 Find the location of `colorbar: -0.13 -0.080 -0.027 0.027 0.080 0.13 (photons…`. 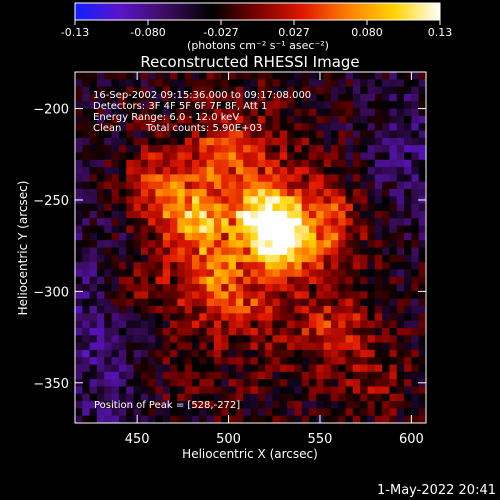

colorbar: -0.13 -0.080 -0.027 0.027 0.080 0.13 (photons… is located at coordinates (256, 27).